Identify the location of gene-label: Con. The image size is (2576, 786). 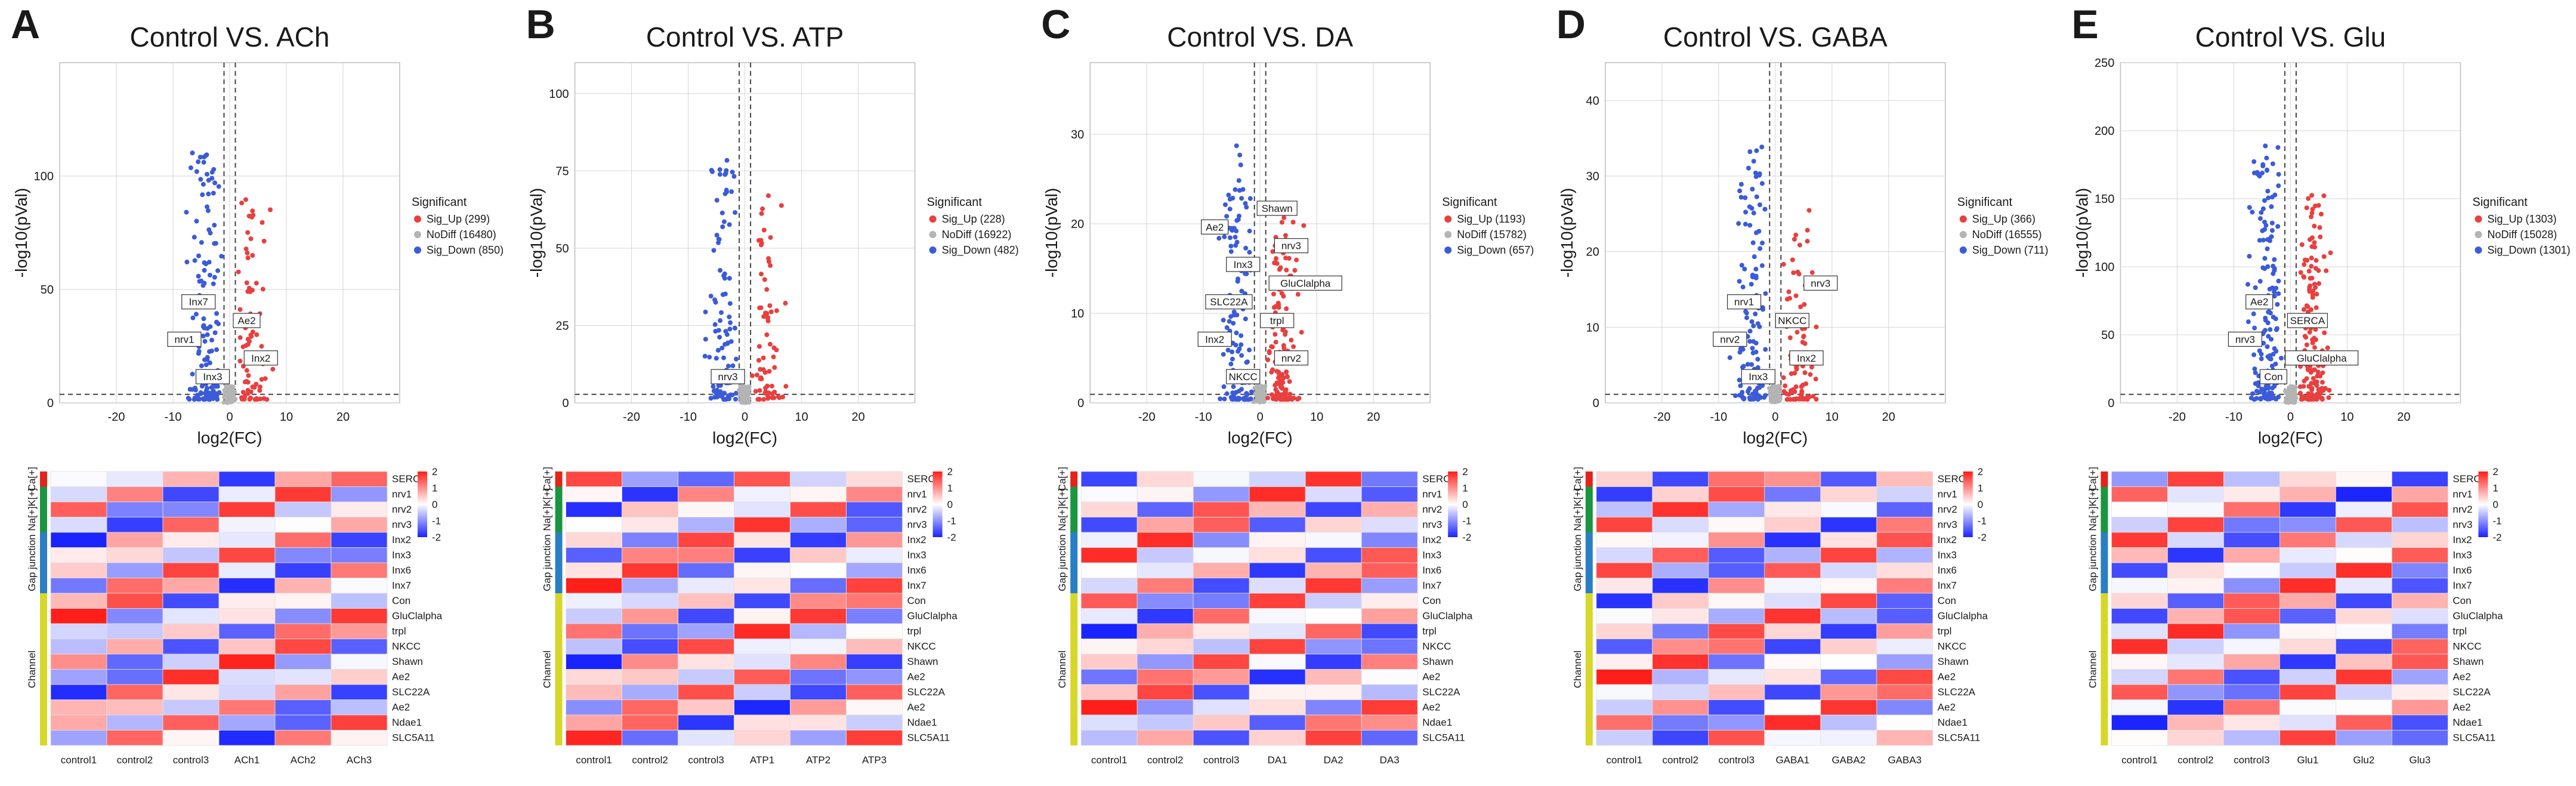
(2273, 377).